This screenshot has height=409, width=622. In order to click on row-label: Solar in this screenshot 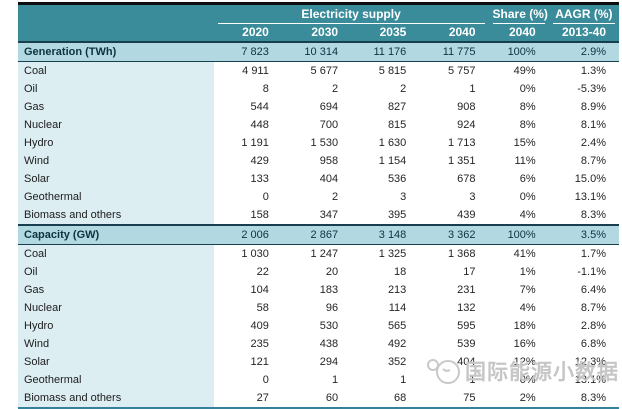, I will do `click(116, 178)`.